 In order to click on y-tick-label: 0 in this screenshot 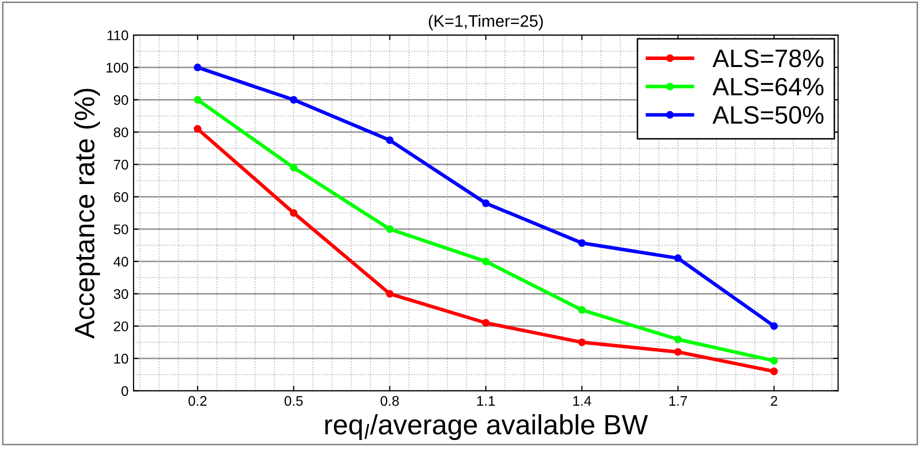, I will do `click(125, 391)`.